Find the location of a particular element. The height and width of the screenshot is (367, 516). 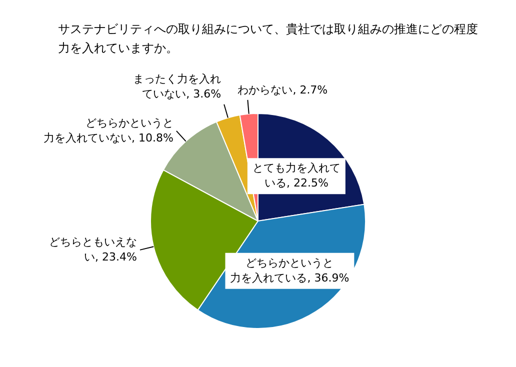

slice-label: どちらかというと力を入れていない, 10.8% is located at coordinates (109, 130).